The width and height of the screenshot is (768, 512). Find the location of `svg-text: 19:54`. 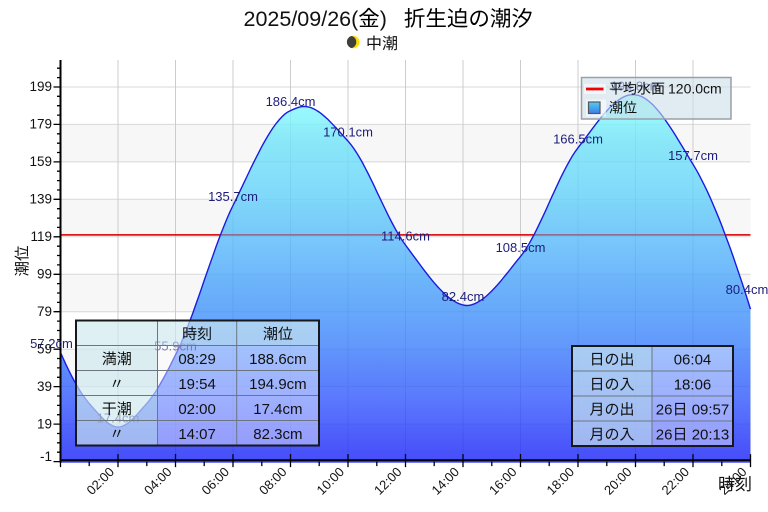

svg-text: 19:54 is located at coordinates (197, 384).